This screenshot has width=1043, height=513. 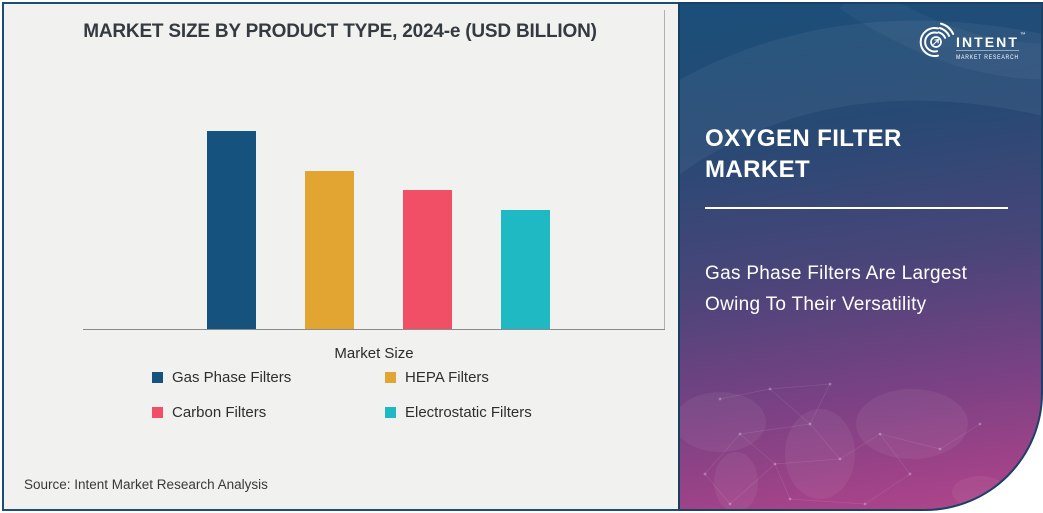 I want to click on legend-item-electrostatic-filters: Electrostatic Filters, so click(x=501, y=412).